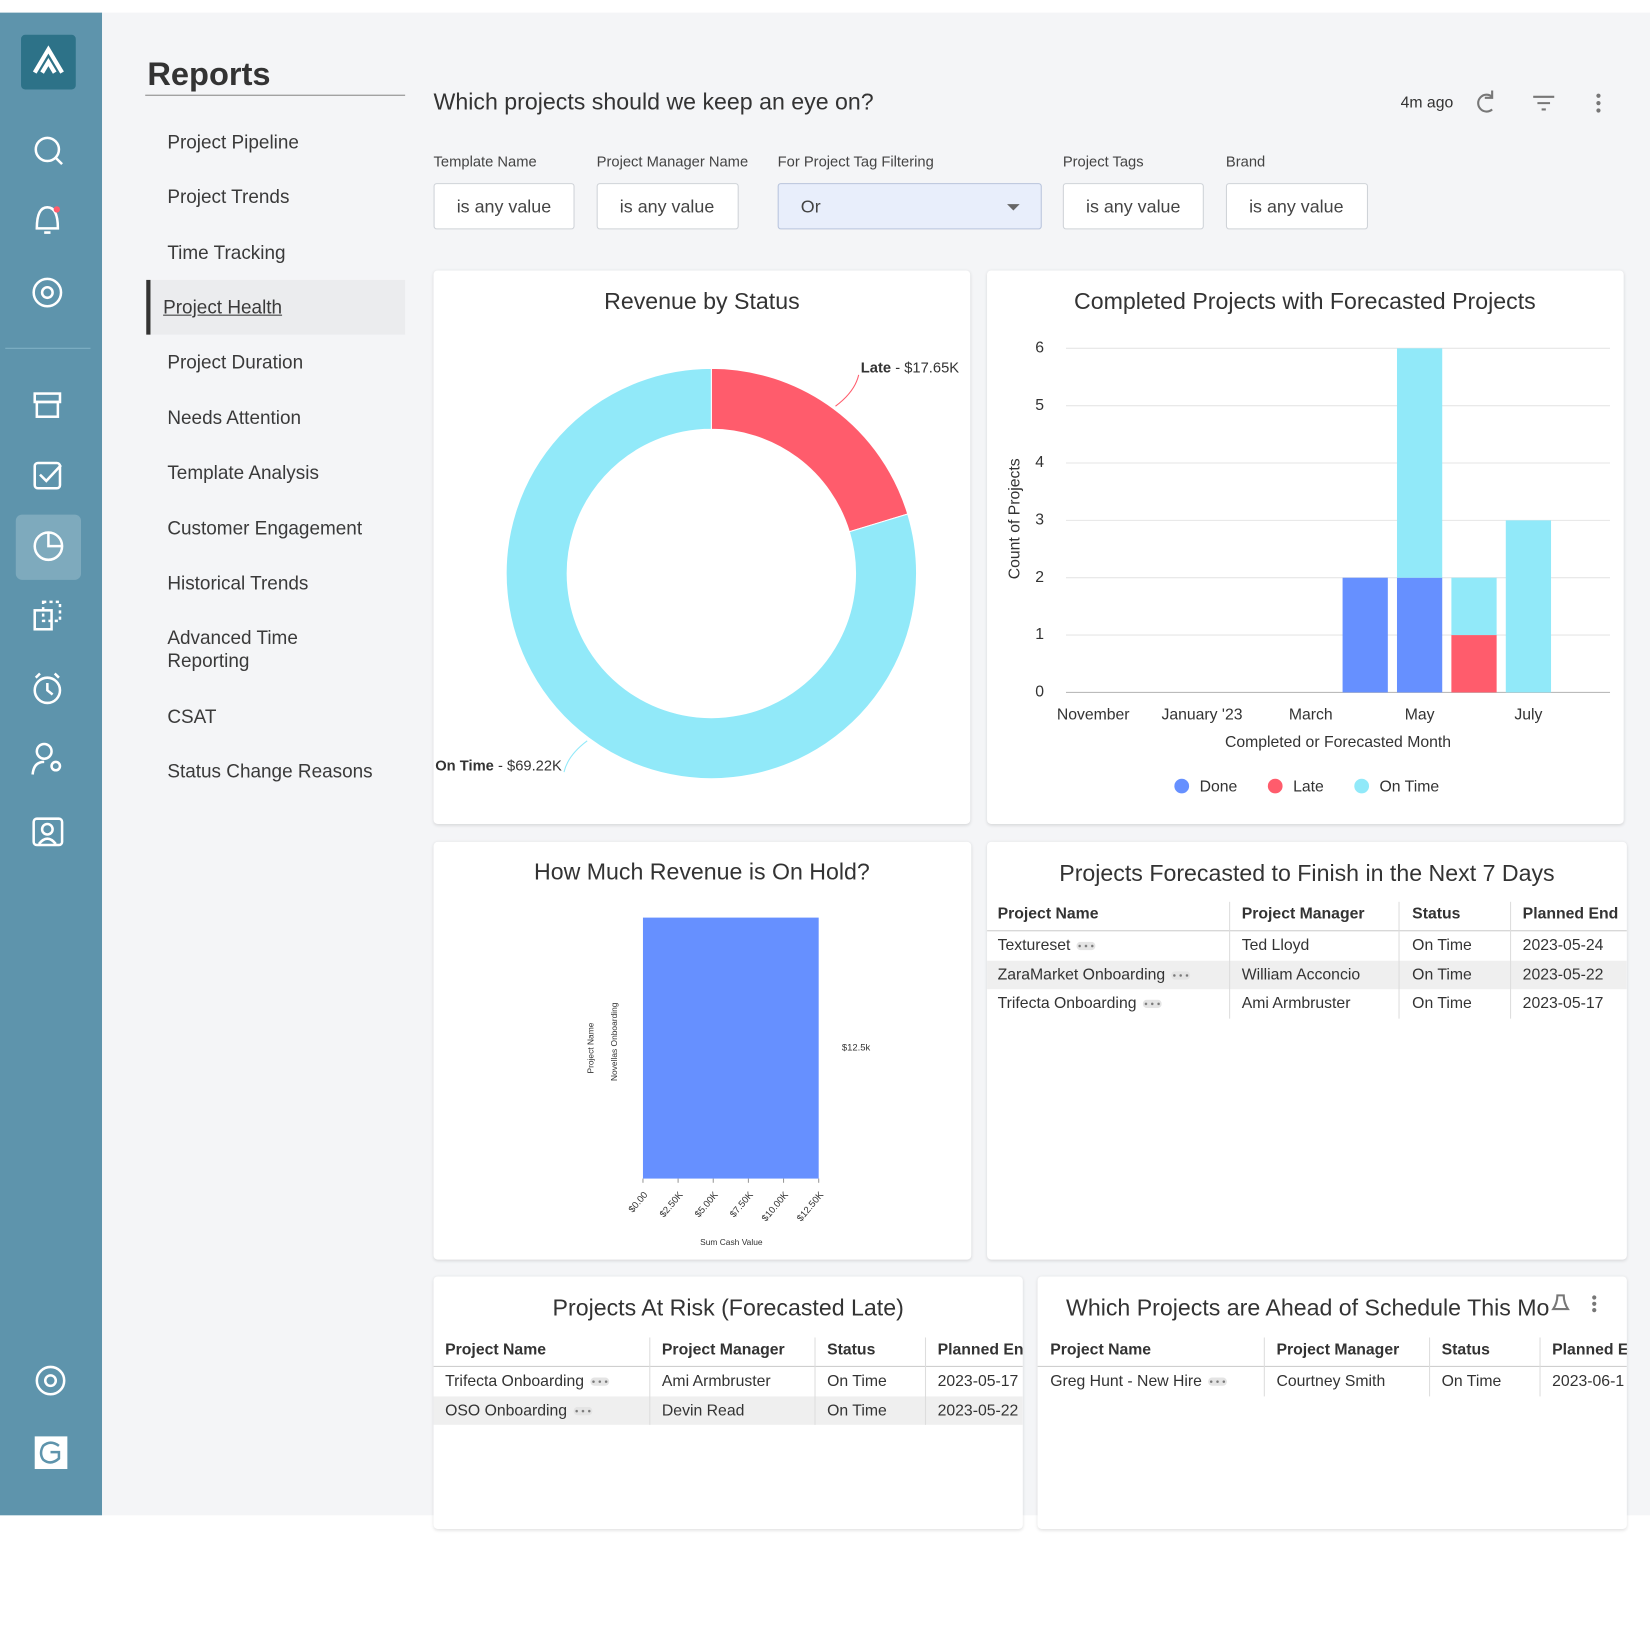 The width and height of the screenshot is (1650, 1650). What do you see at coordinates (232, 649) in the screenshot?
I see `nav-item: Advanced Time Reporting` at bounding box center [232, 649].